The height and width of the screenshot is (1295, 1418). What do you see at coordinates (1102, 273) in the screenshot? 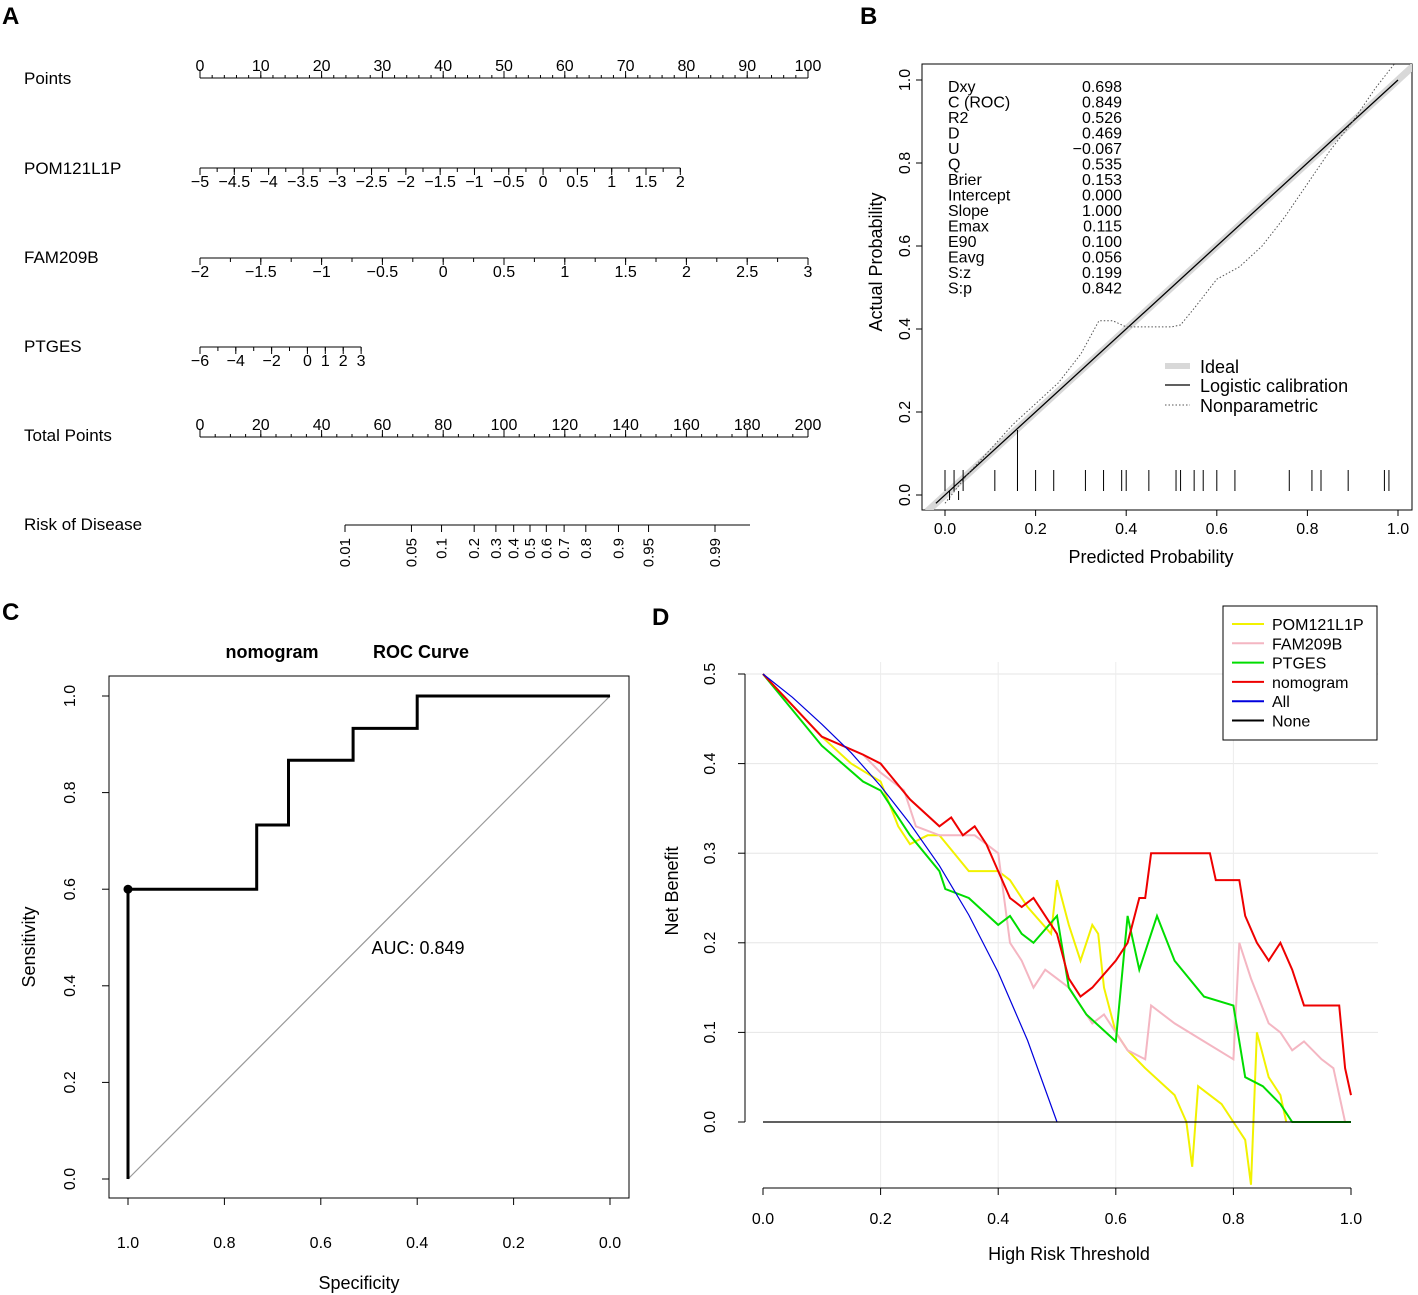
I see `calibration-stat-value: 0.199` at bounding box center [1102, 273].